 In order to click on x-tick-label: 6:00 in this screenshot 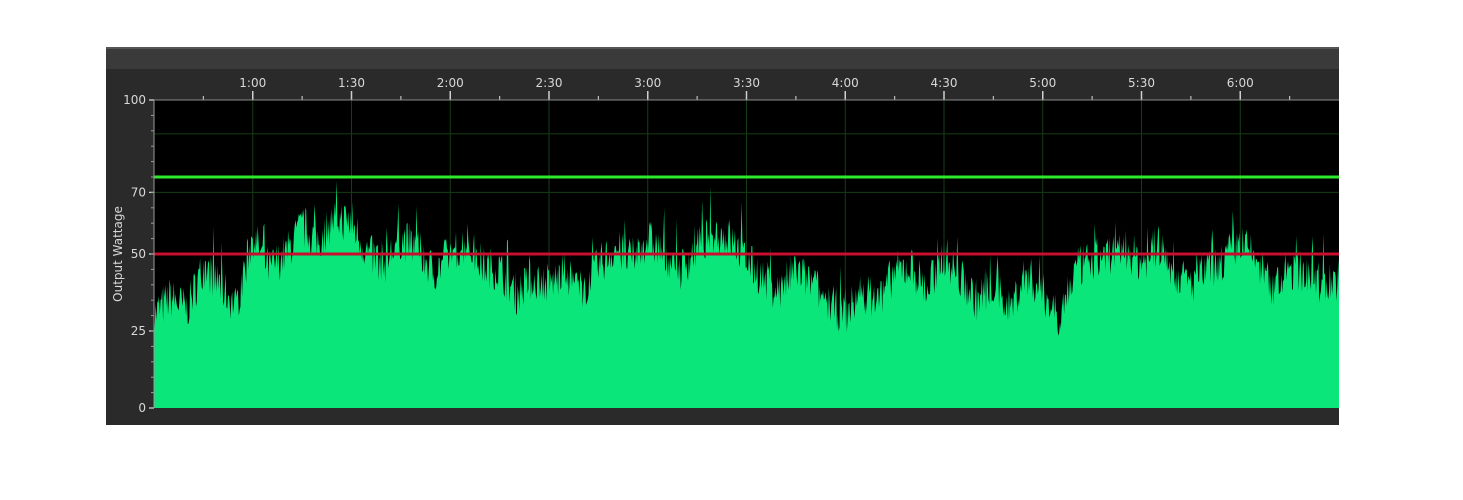, I will do `click(1240, 83)`.